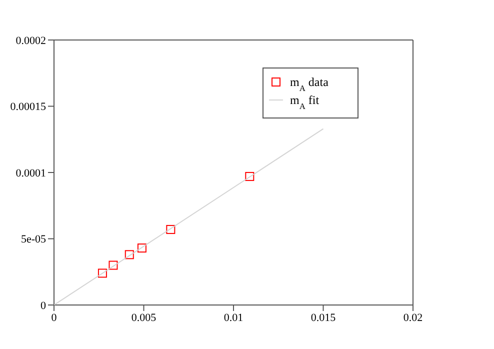 The height and width of the screenshot is (349, 494). Describe the element at coordinates (31, 40) in the screenshot. I see `y-tick-label: 0.0002` at that location.